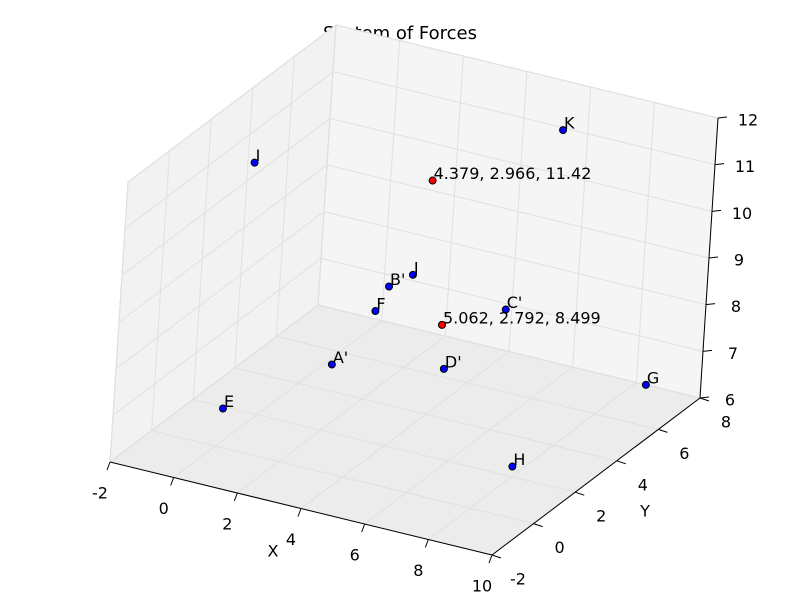 The height and width of the screenshot is (599, 800). What do you see at coordinates (164, 508) in the screenshot?
I see `x-tick-label: 0` at bounding box center [164, 508].